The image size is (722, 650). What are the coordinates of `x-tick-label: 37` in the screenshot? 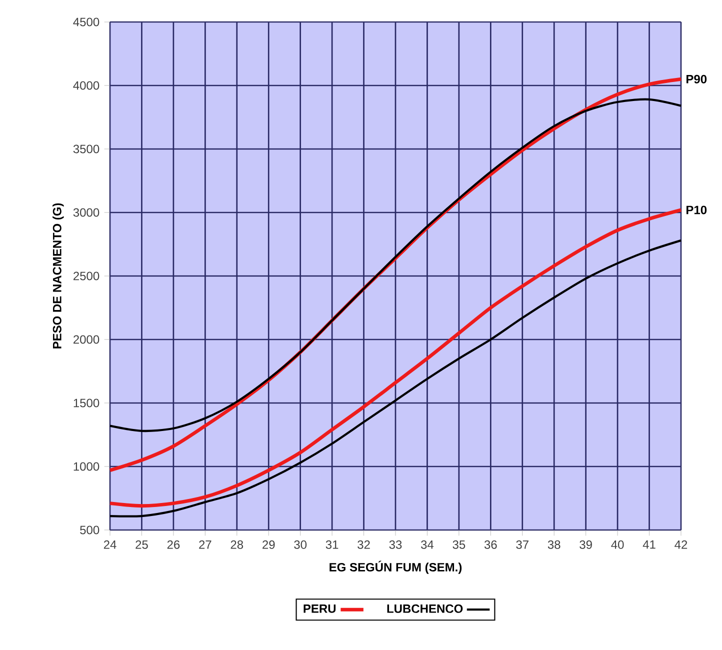 It's located at (522, 544).